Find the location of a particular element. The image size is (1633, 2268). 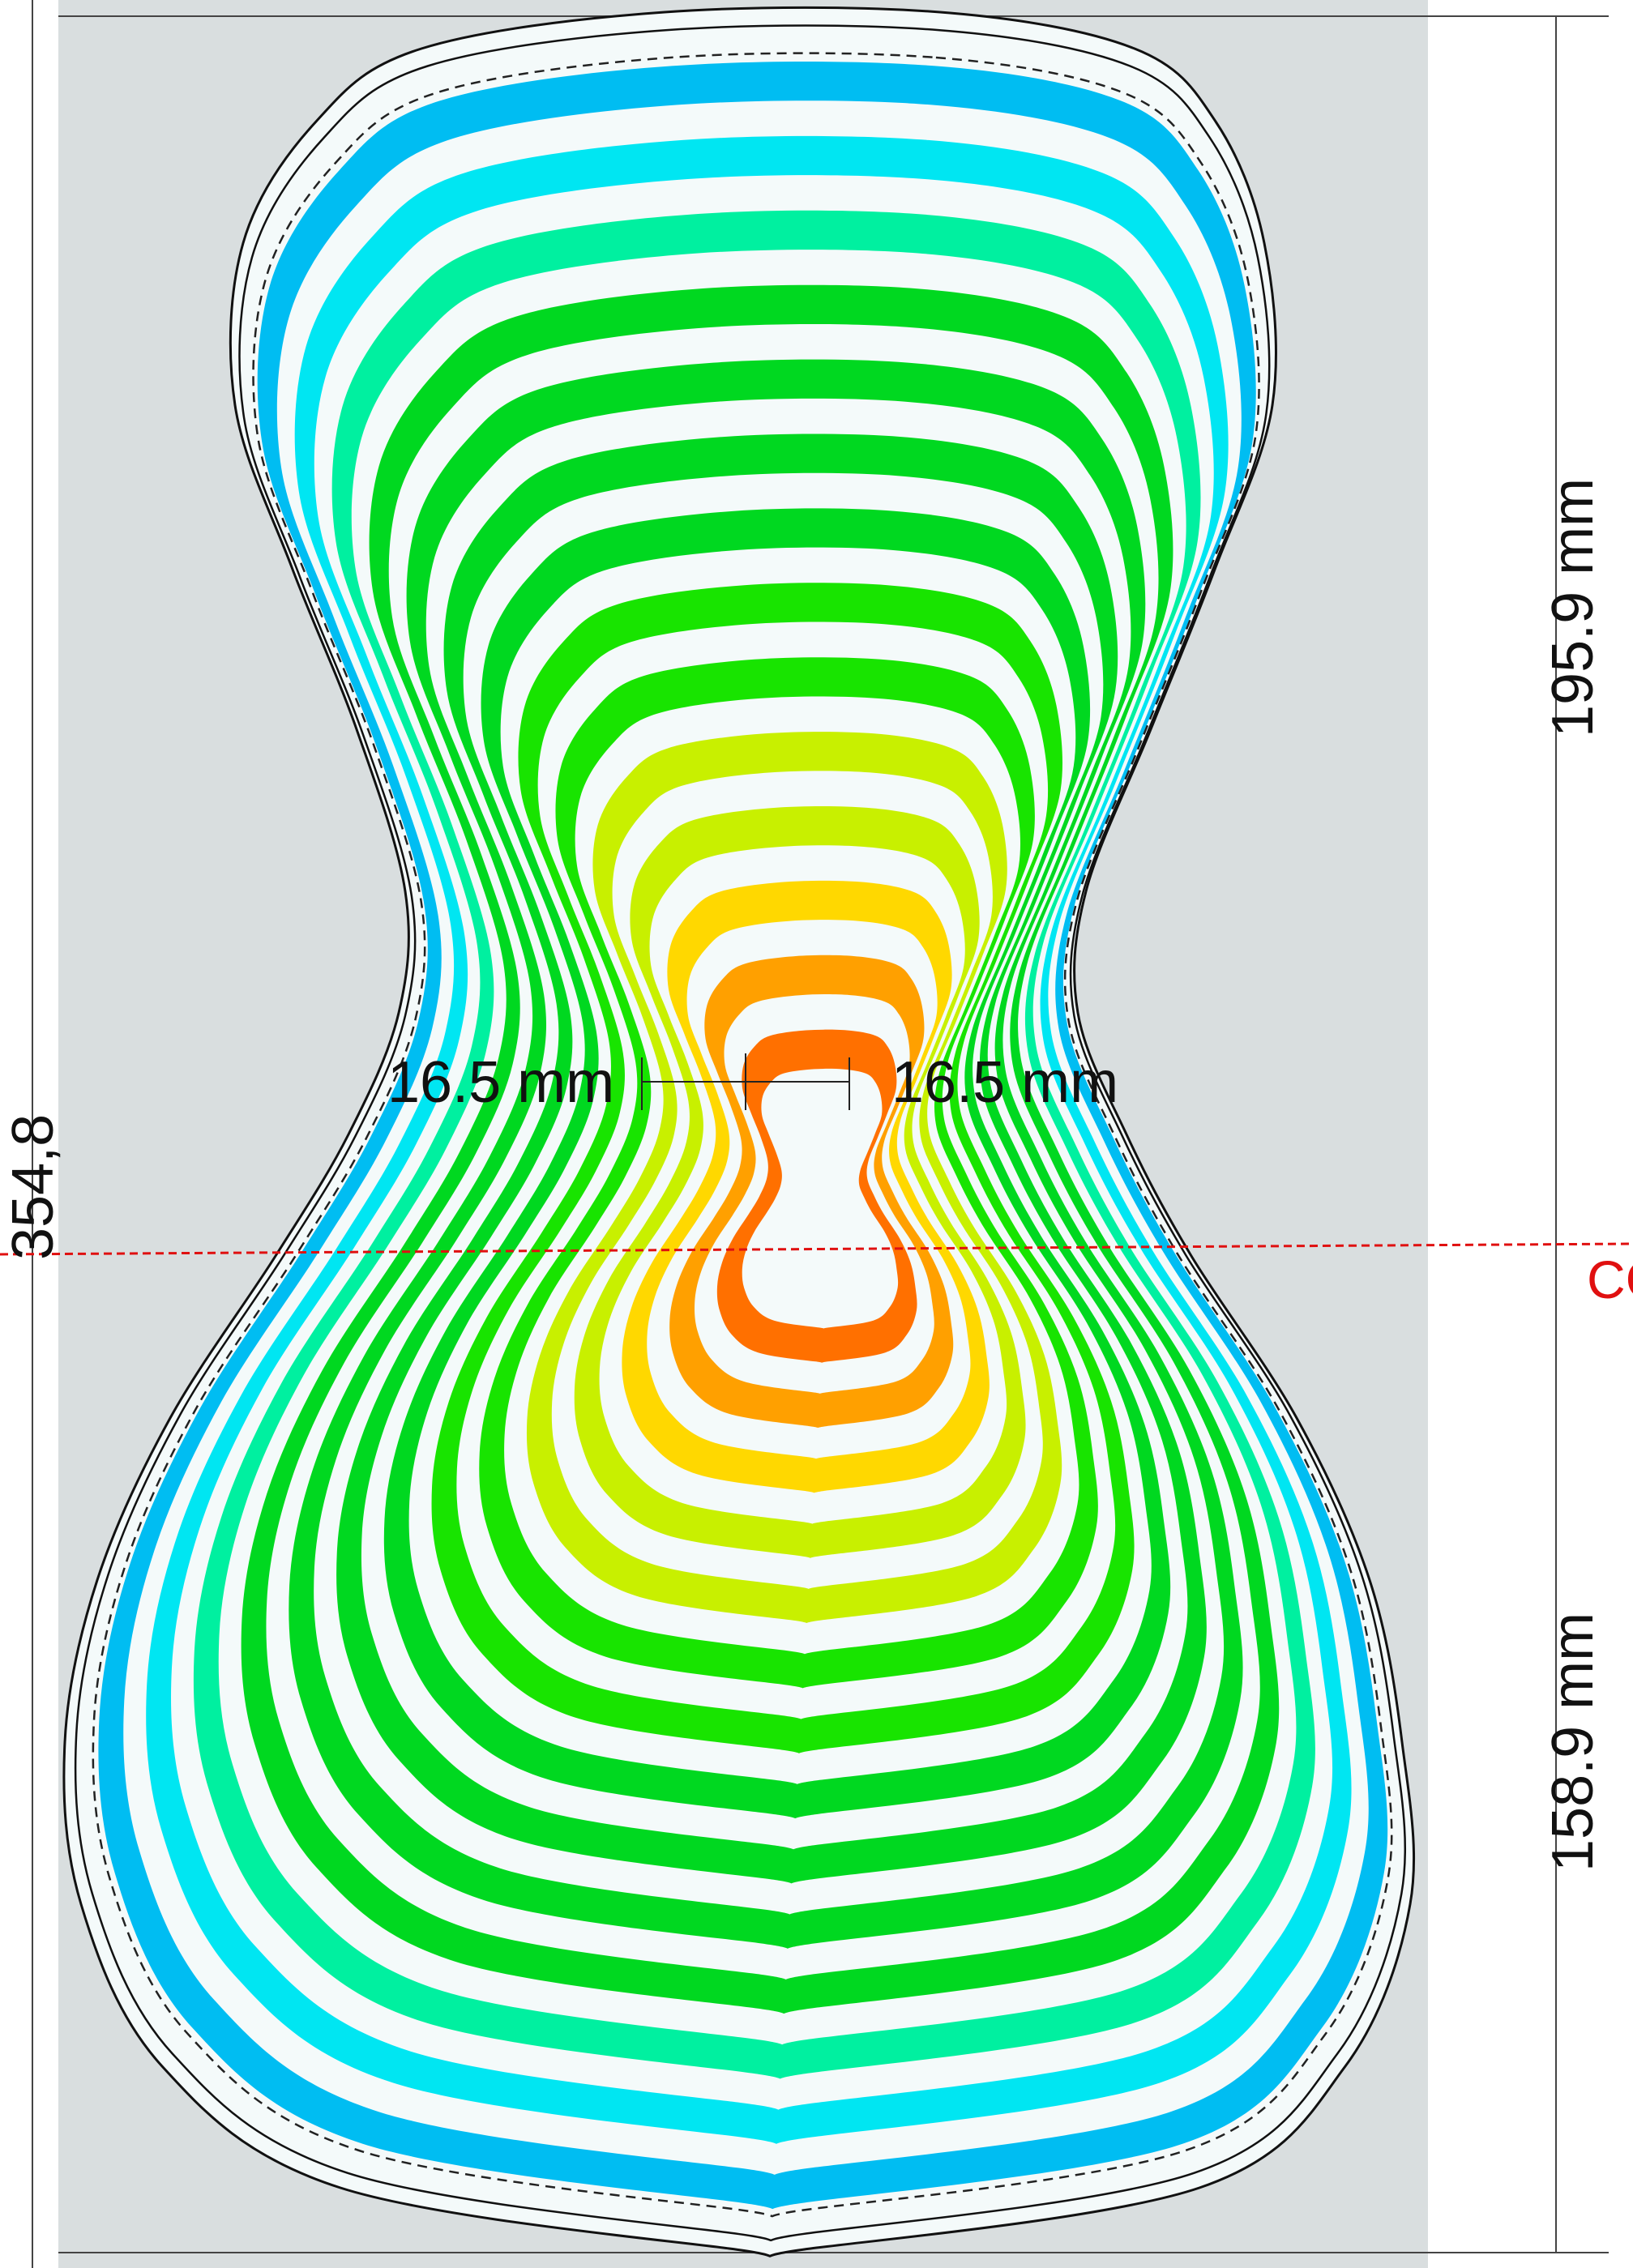

cg-label: CG is located at coordinates (1610, 1279).